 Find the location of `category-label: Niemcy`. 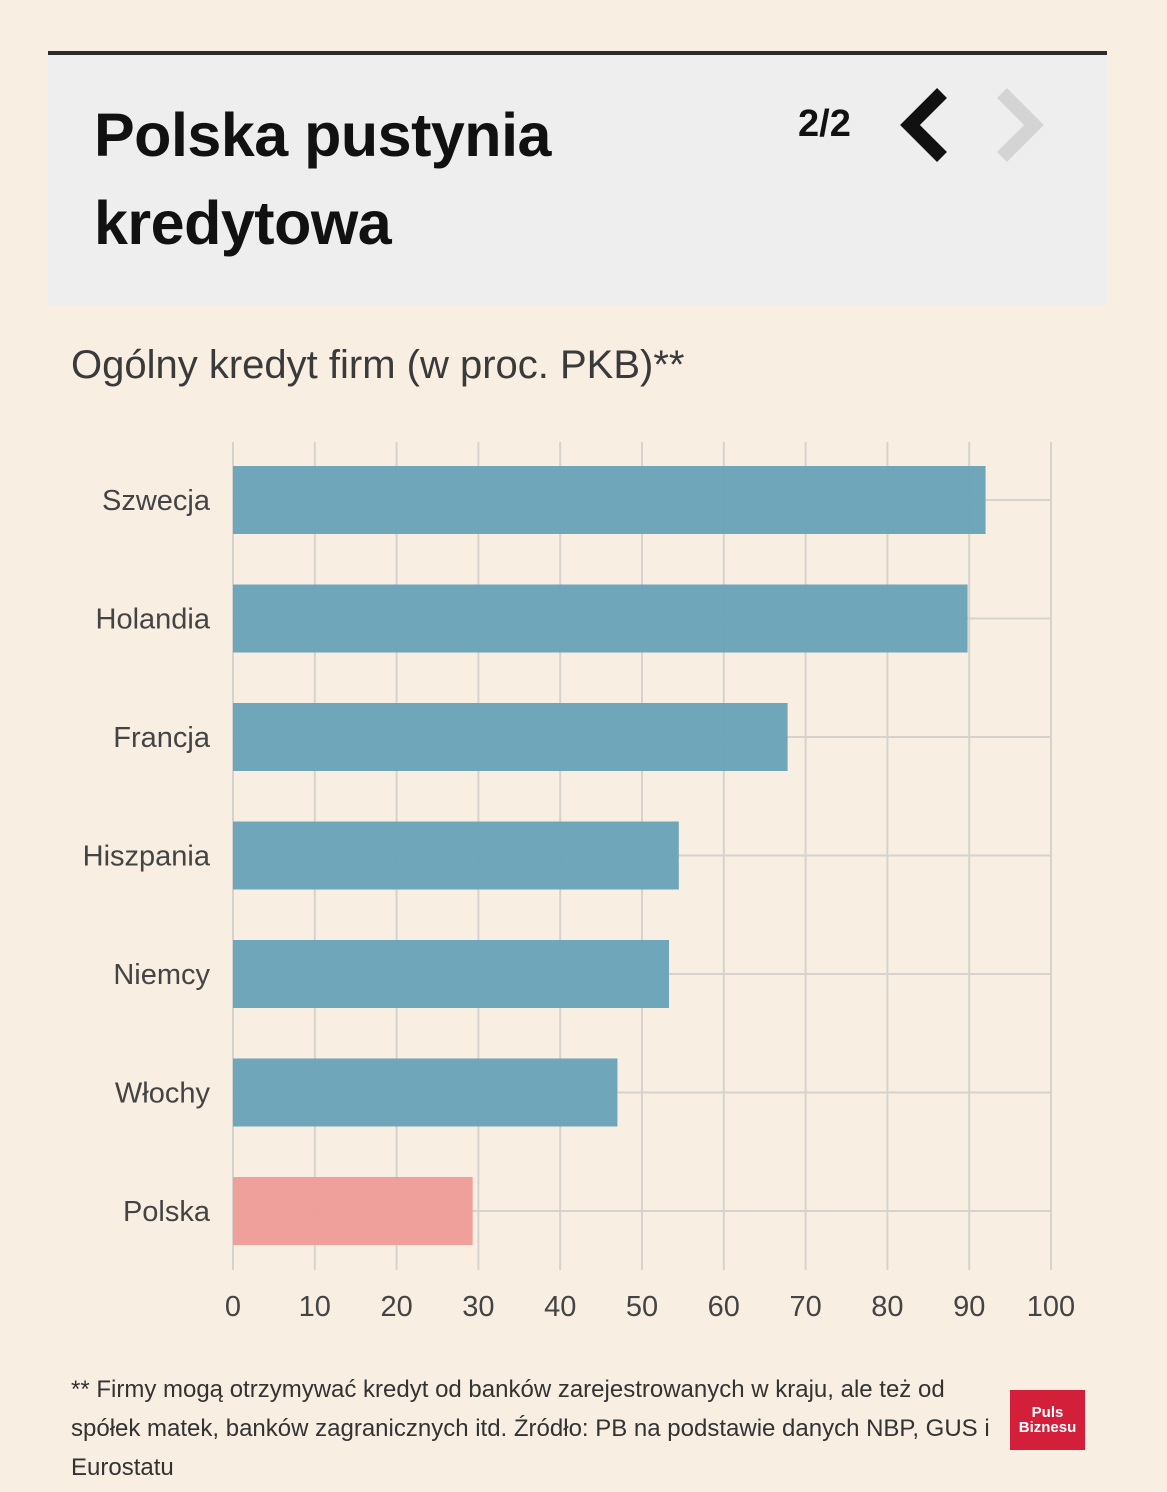

category-label: Niemcy is located at coordinates (161, 975).